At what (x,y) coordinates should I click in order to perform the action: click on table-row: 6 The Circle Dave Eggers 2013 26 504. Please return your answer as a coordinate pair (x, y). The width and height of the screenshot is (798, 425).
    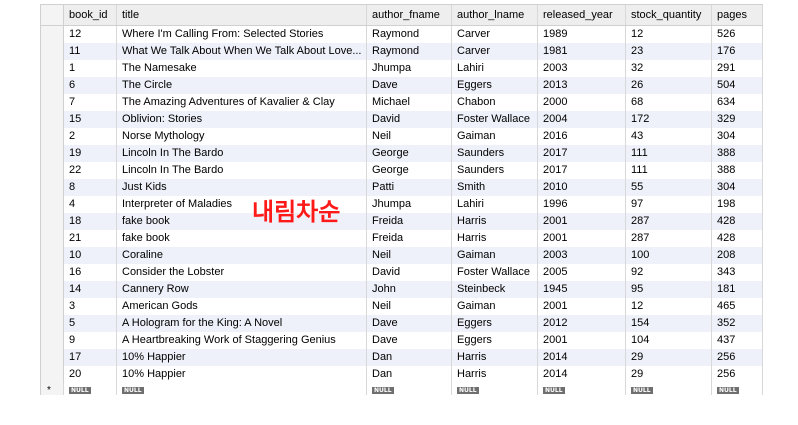
    Looking at the image, I should click on (402, 85).